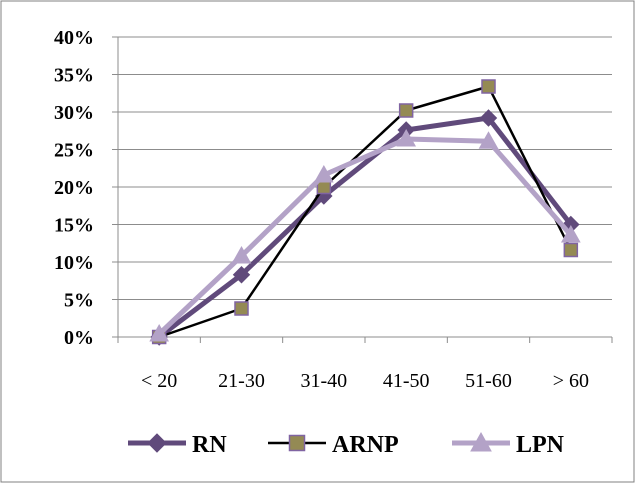 The width and height of the screenshot is (635, 483). What do you see at coordinates (323, 381) in the screenshot?
I see `x-tick-label: 31-40` at bounding box center [323, 381].